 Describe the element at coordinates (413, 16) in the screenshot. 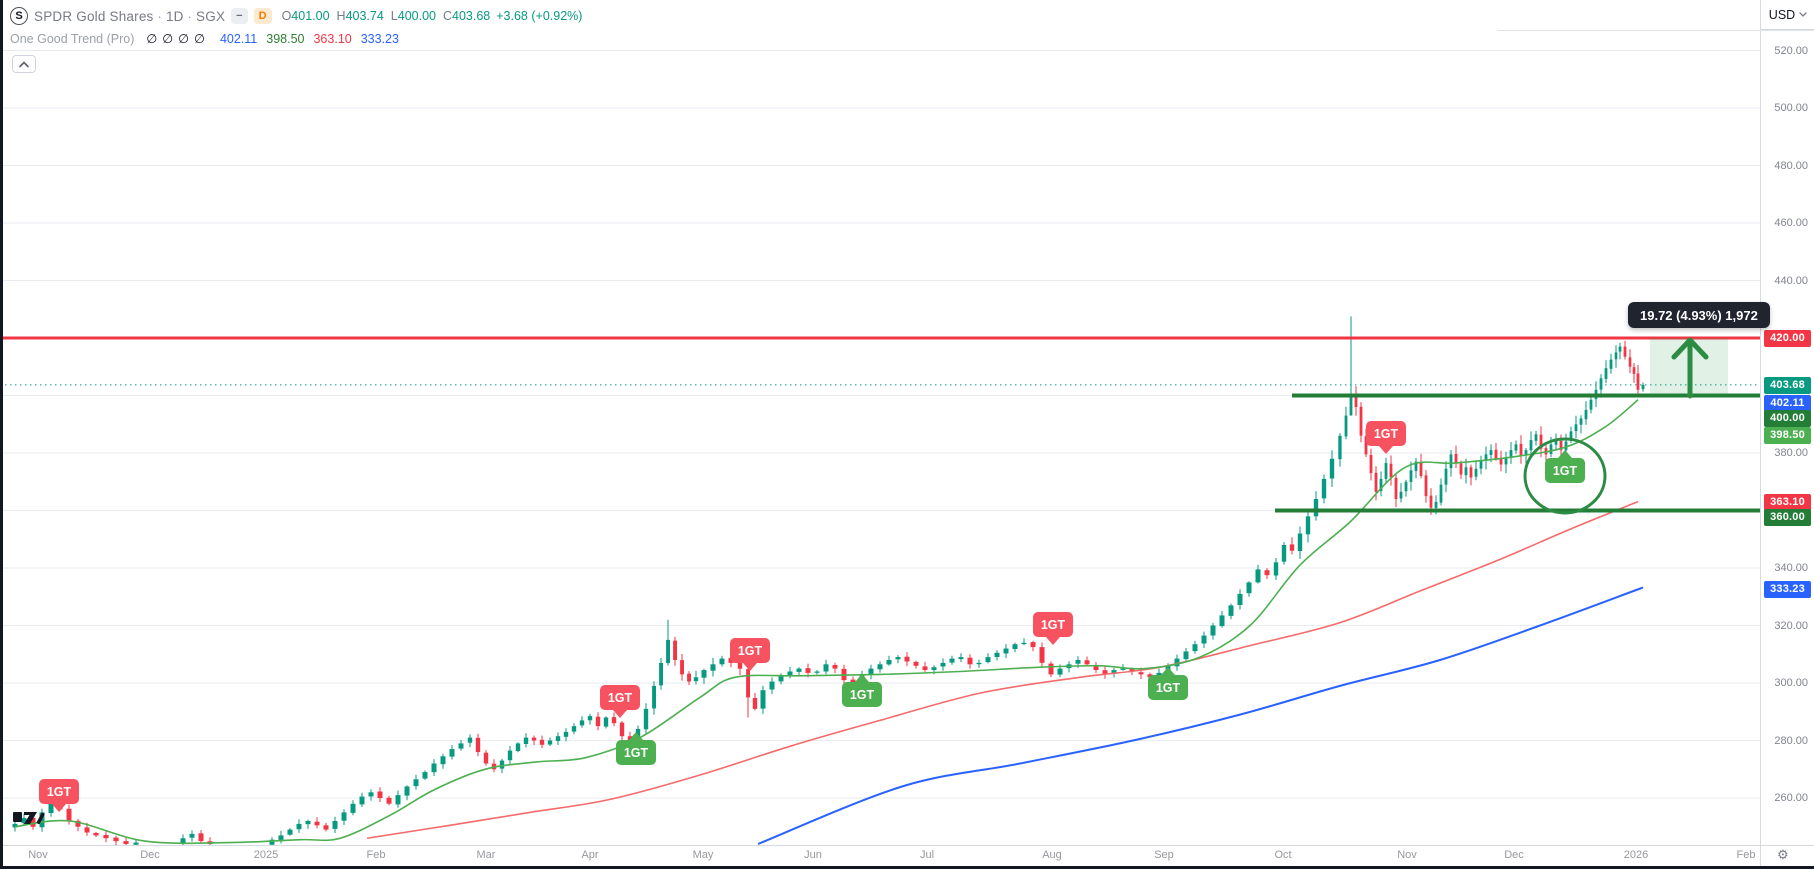

I see `ohlc-item: L400.00` at that location.